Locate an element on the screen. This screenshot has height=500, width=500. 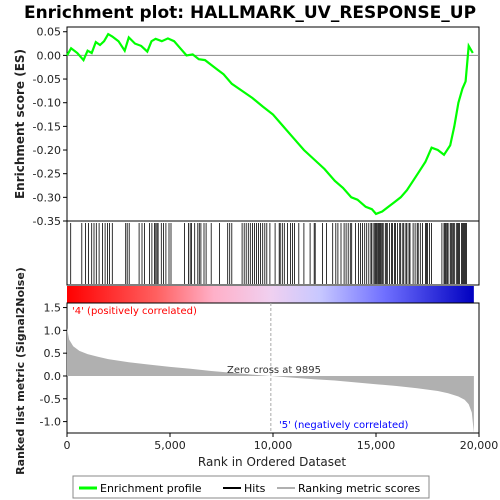
es-y-tick-label: 0.00 is located at coordinates (49, 55).